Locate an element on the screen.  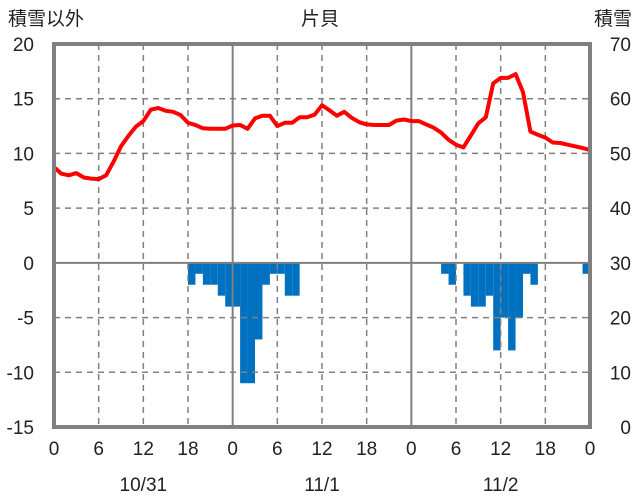
left-tick-label: -10 is located at coordinates (20, 373).